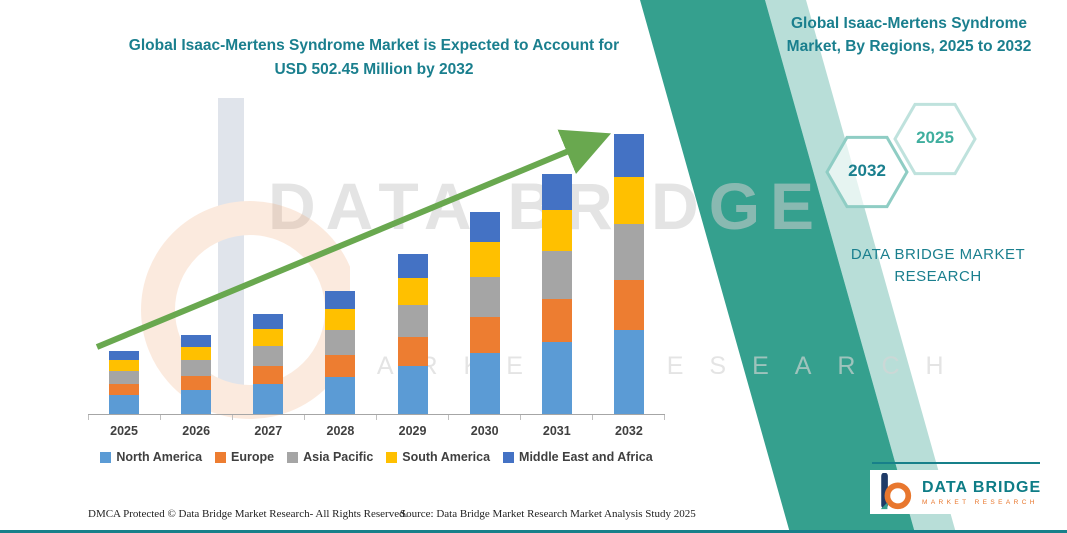 Image resolution: width=1067 pixels, height=533 pixels. I want to click on x-axis-label: 2025, so click(124, 431).